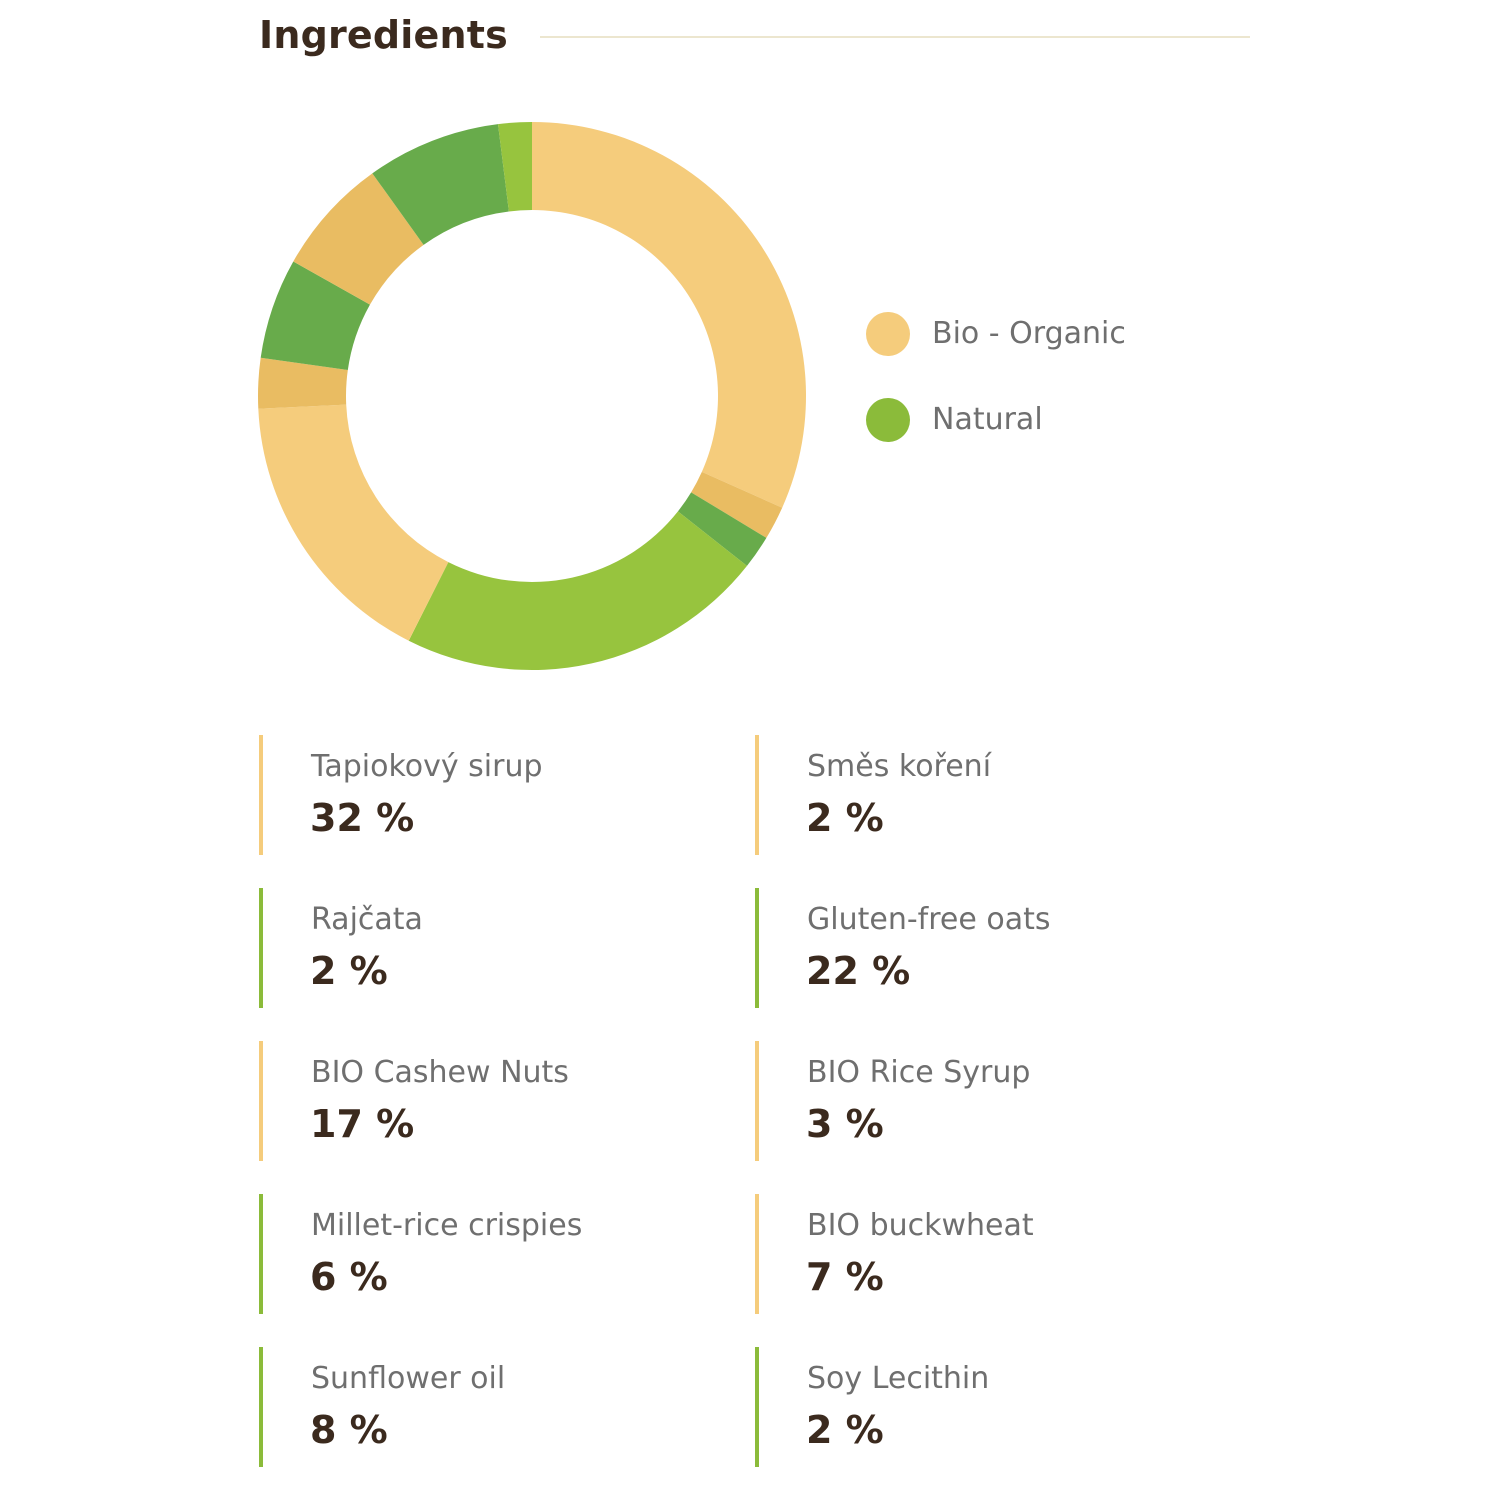 The height and width of the screenshot is (1500, 1500). I want to click on ingredient-name: BIO Cashew Nuts, so click(440, 1072).